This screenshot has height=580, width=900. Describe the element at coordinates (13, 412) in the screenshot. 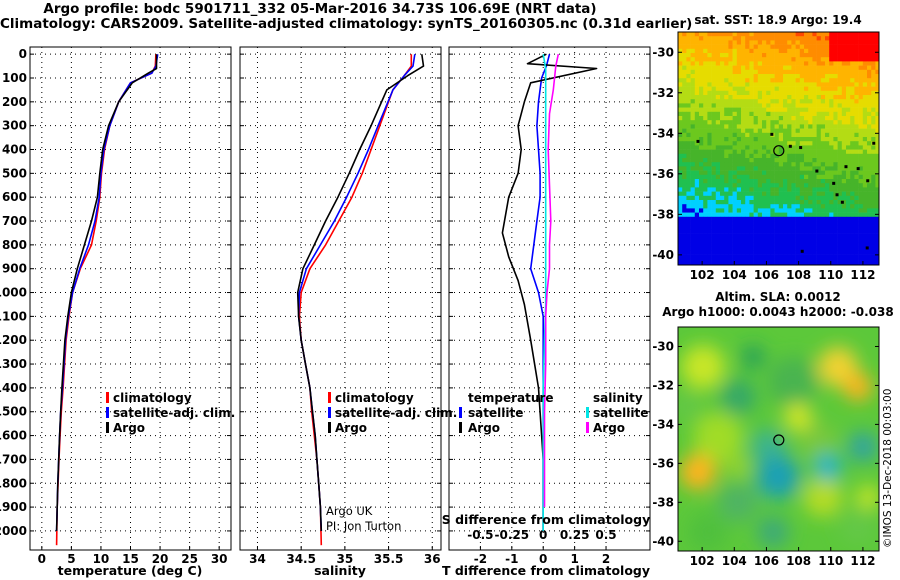

I see `depth-tick-label: 1500` at that location.